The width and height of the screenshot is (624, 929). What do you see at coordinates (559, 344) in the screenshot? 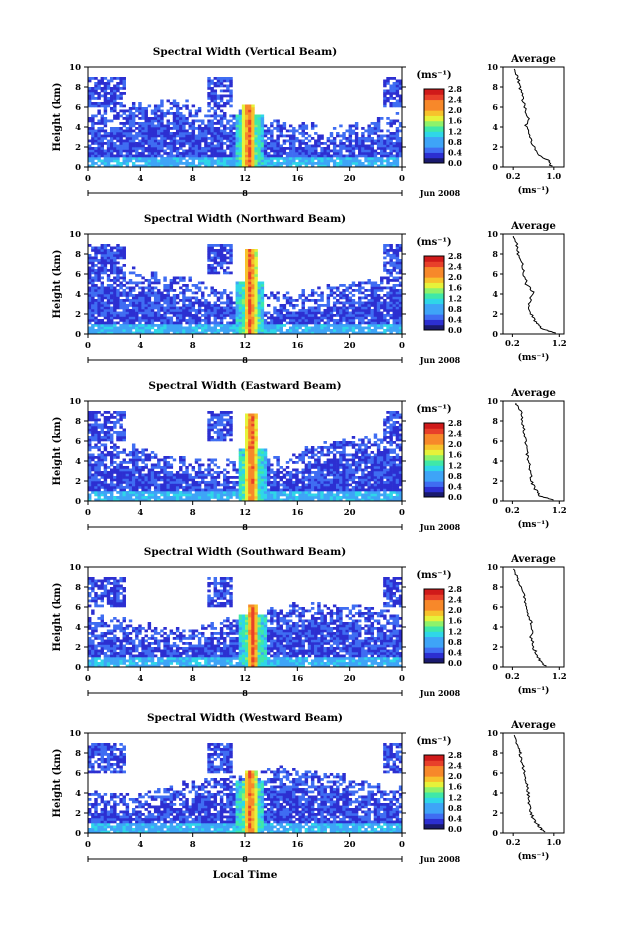
I see `average-x-tick-label: 1.2` at bounding box center [559, 344].